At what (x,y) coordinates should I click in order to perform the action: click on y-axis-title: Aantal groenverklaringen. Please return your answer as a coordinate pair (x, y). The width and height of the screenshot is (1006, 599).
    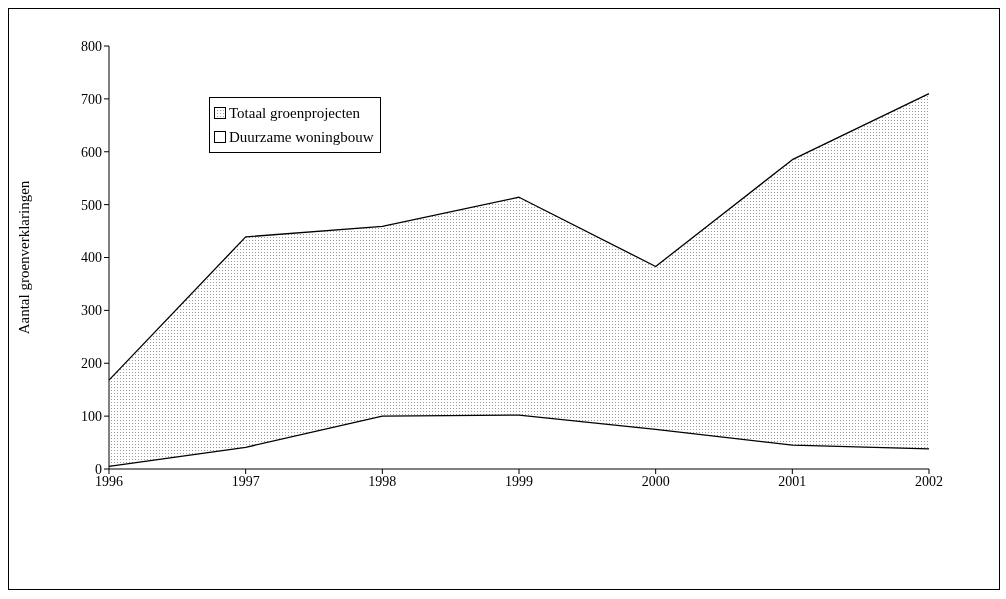
    Looking at the image, I should click on (24, 257).